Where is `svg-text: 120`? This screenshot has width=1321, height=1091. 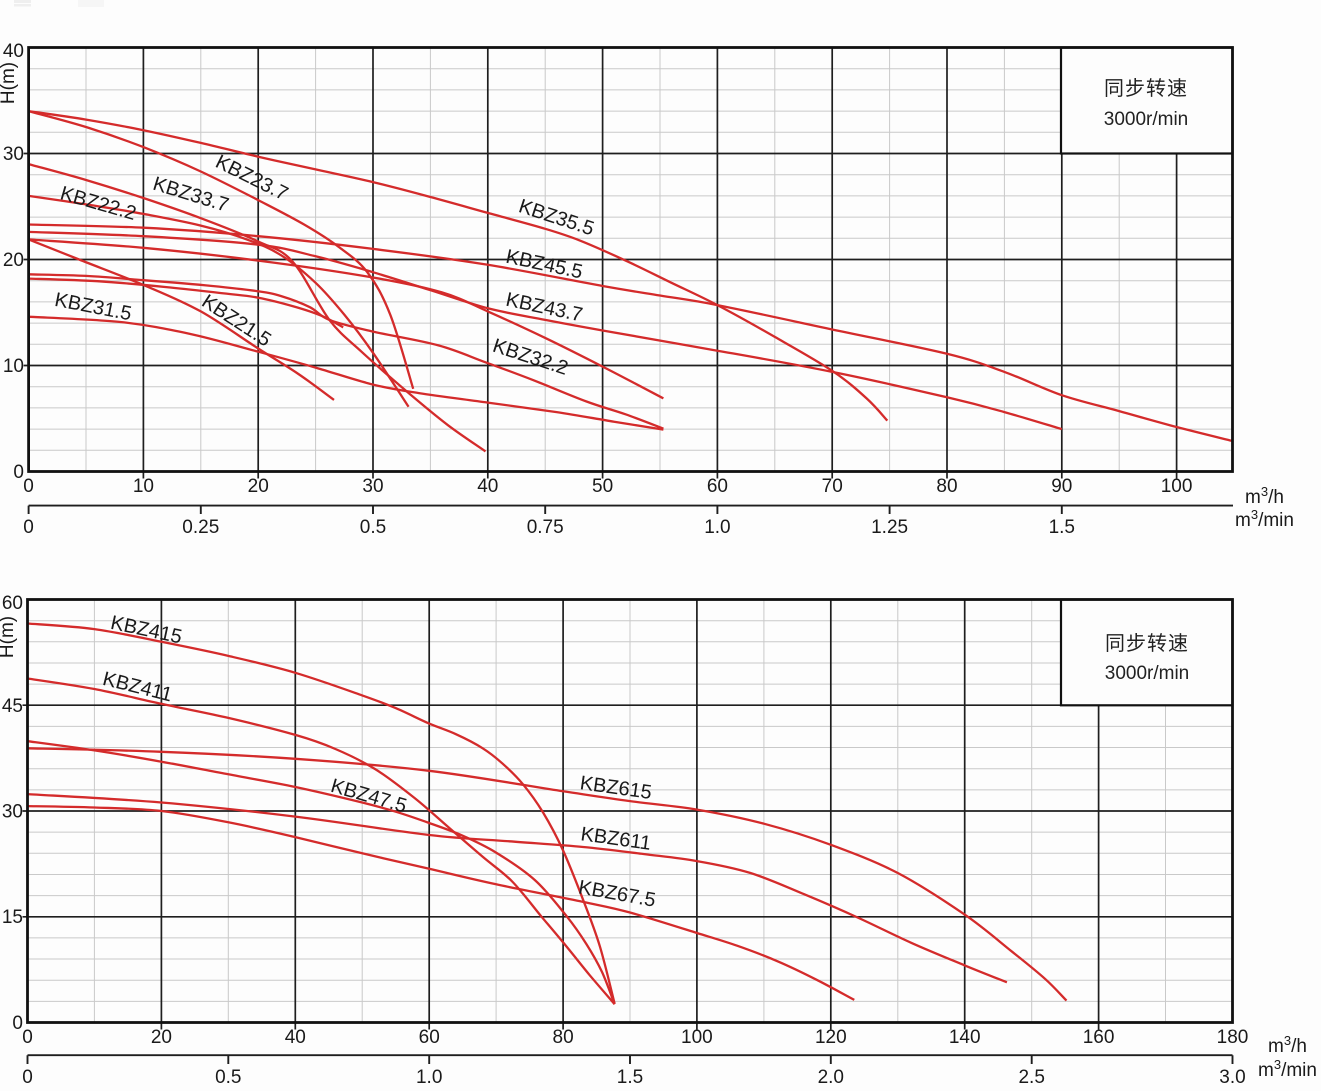 svg-text: 120 is located at coordinates (831, 1037).